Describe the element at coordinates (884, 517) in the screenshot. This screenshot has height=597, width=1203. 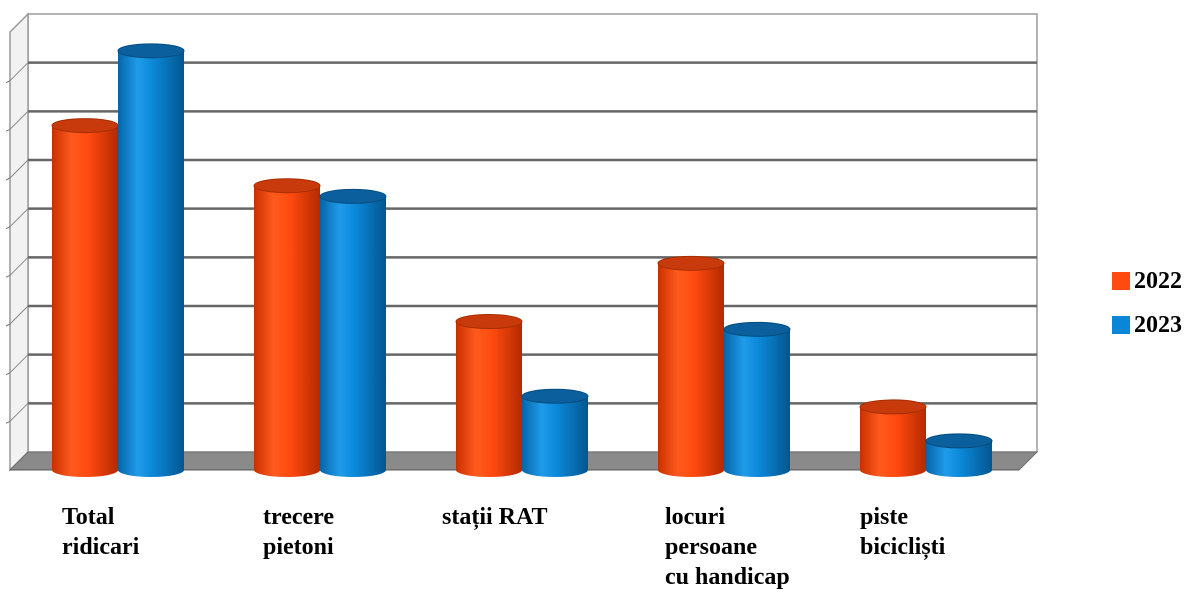
I see `category-label: piste` at that location.